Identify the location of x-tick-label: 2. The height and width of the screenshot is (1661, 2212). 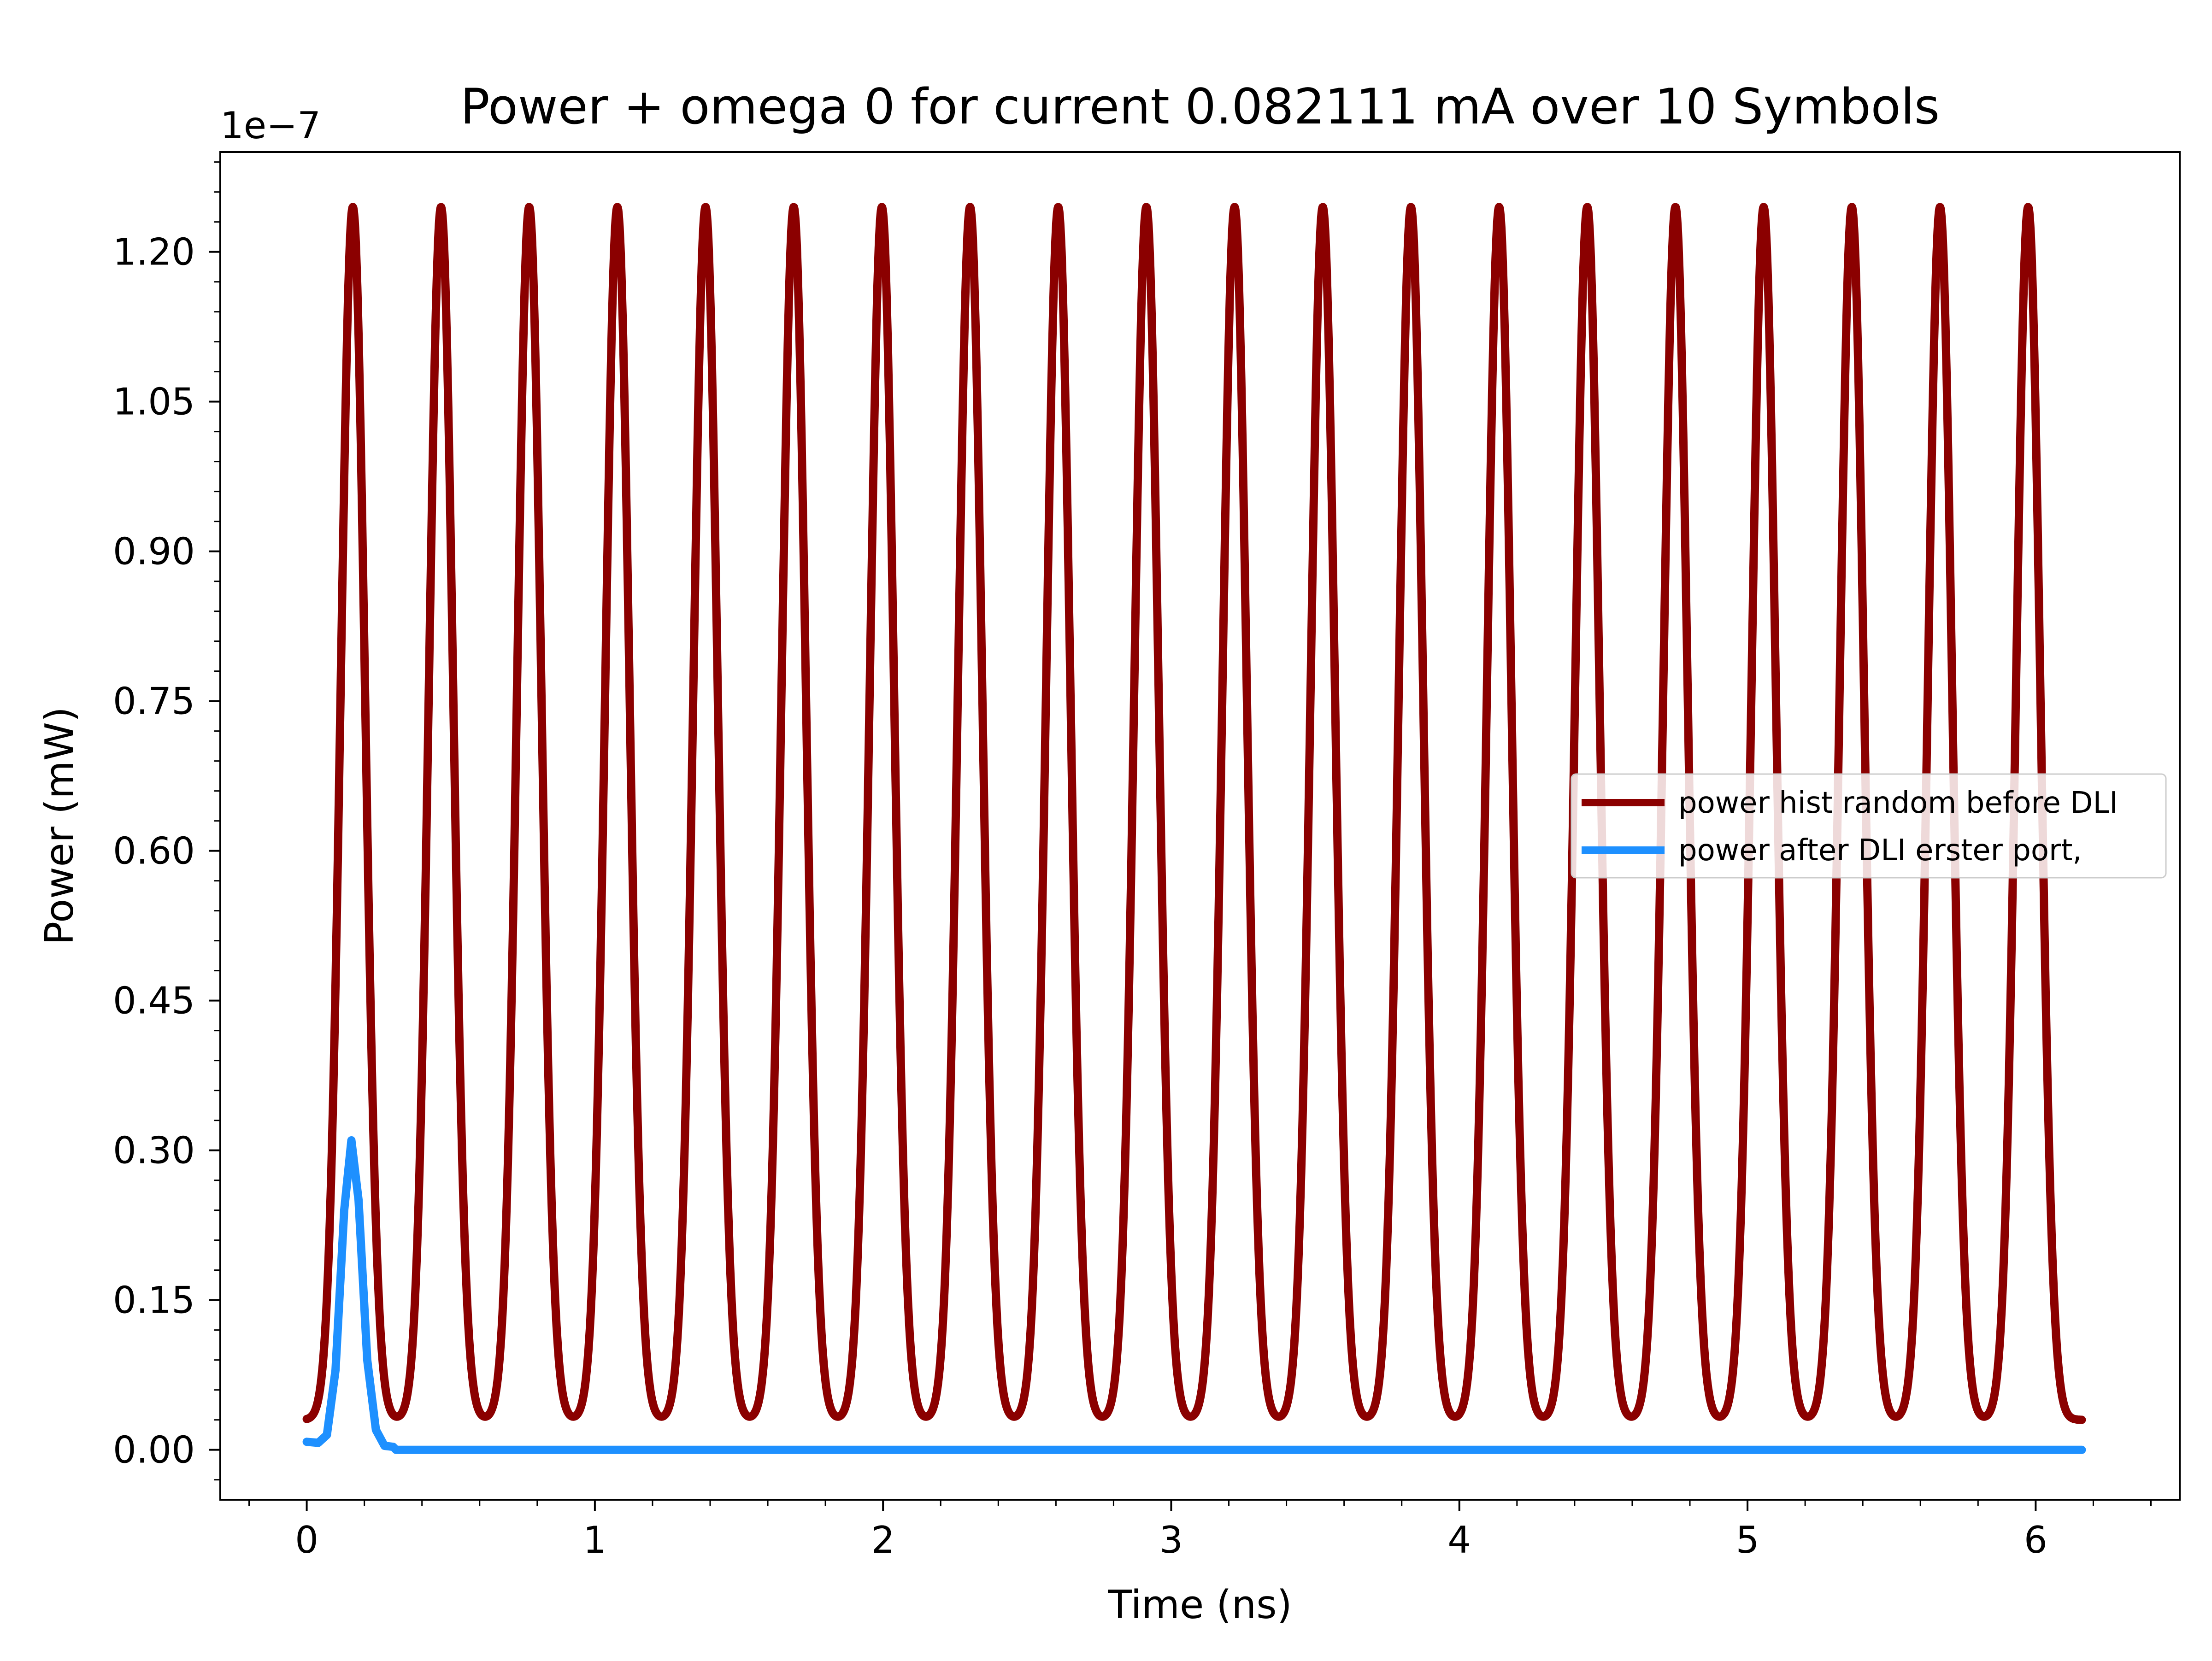
(883, 1540).